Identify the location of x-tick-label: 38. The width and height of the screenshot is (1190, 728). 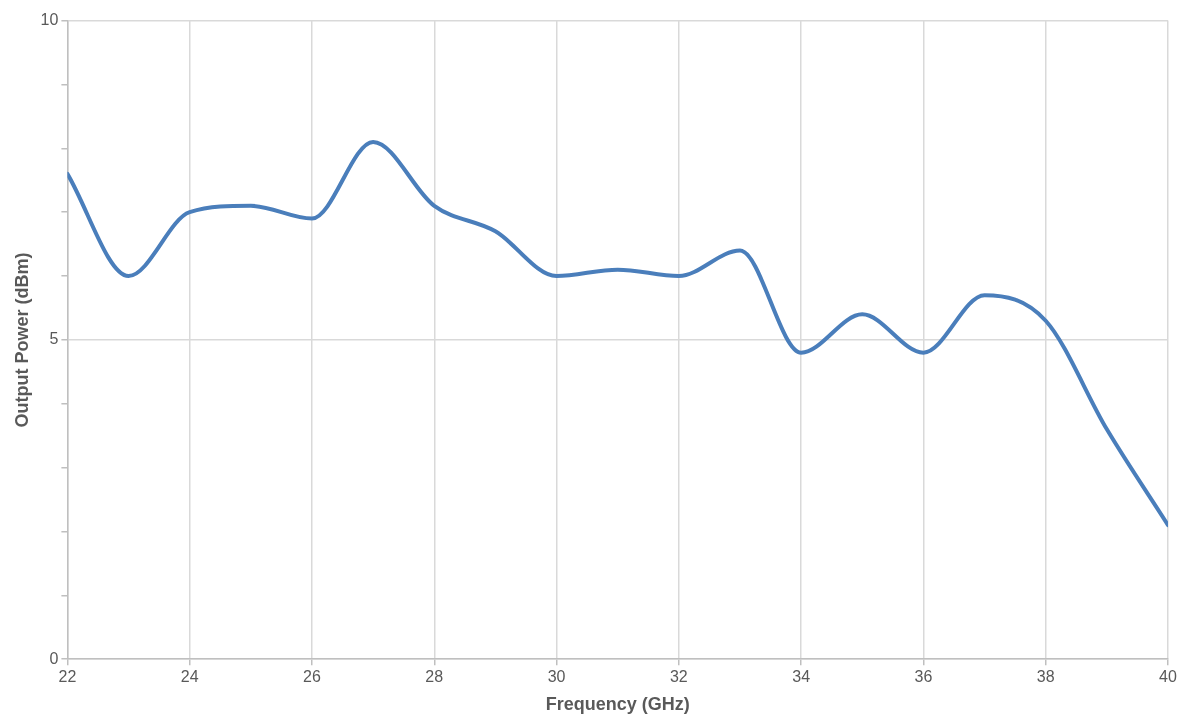
(1045, 677).